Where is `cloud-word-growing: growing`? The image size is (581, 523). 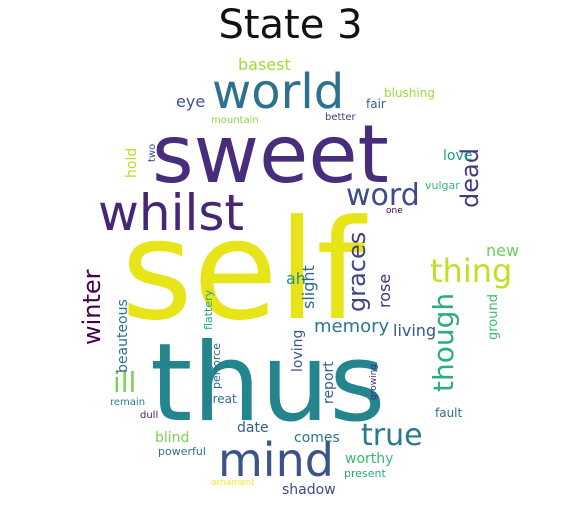 cloud-word-growing: growing is located at coordinates (374, 382).